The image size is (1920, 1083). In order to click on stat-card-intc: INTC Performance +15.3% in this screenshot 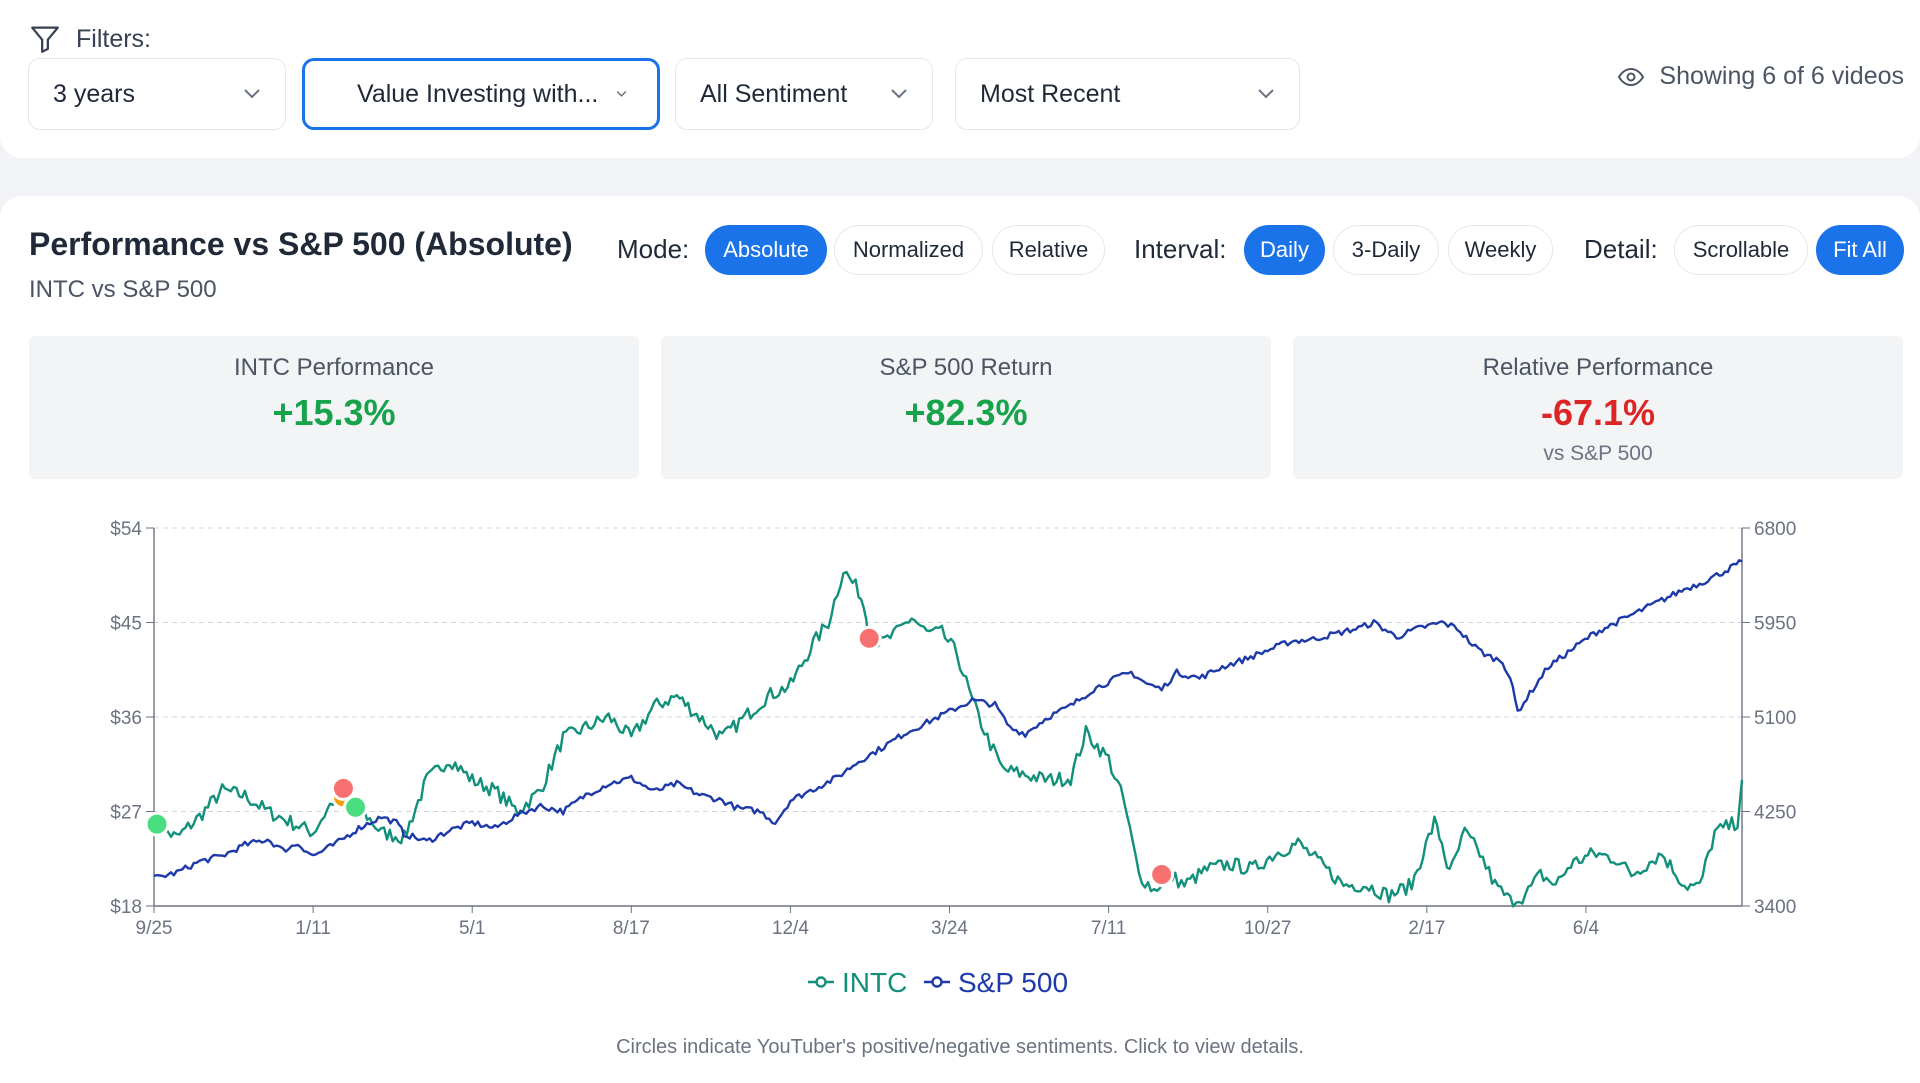, I will do `click(334, 407)`.